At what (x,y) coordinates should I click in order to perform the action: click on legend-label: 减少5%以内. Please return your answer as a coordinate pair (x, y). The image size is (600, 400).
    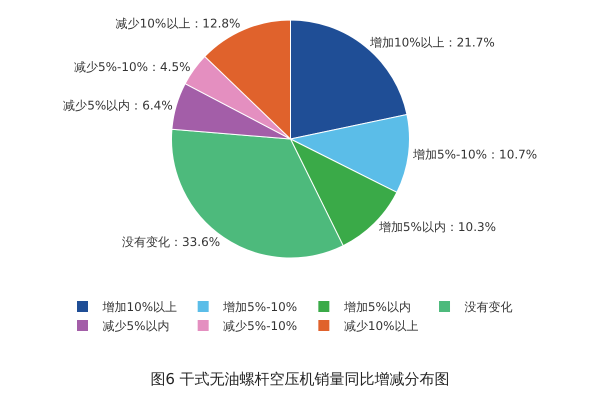
    Looking at the image, I should click on (136, 326).